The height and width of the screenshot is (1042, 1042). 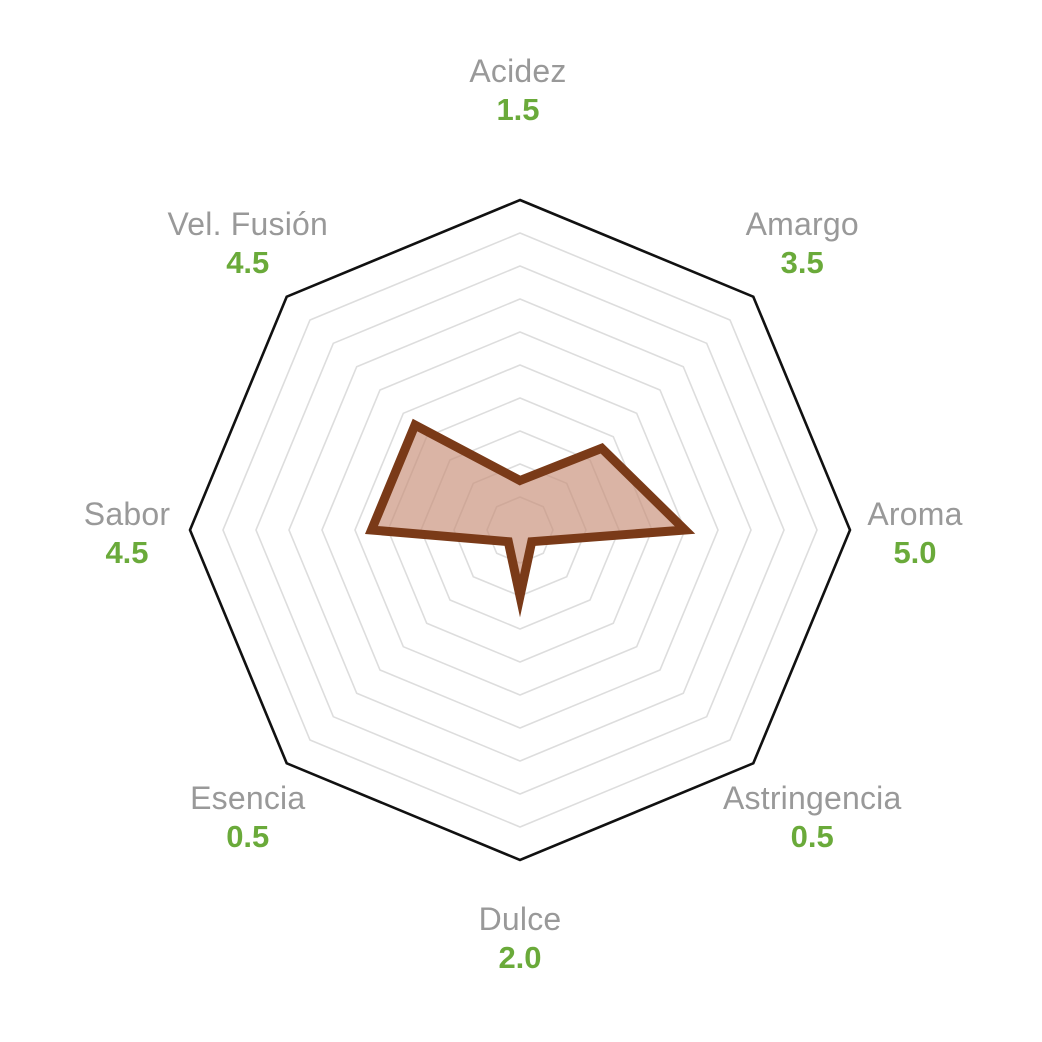 I want to click on axis-label-aroma: Aroma 5.0, so click(x=914, y=533).